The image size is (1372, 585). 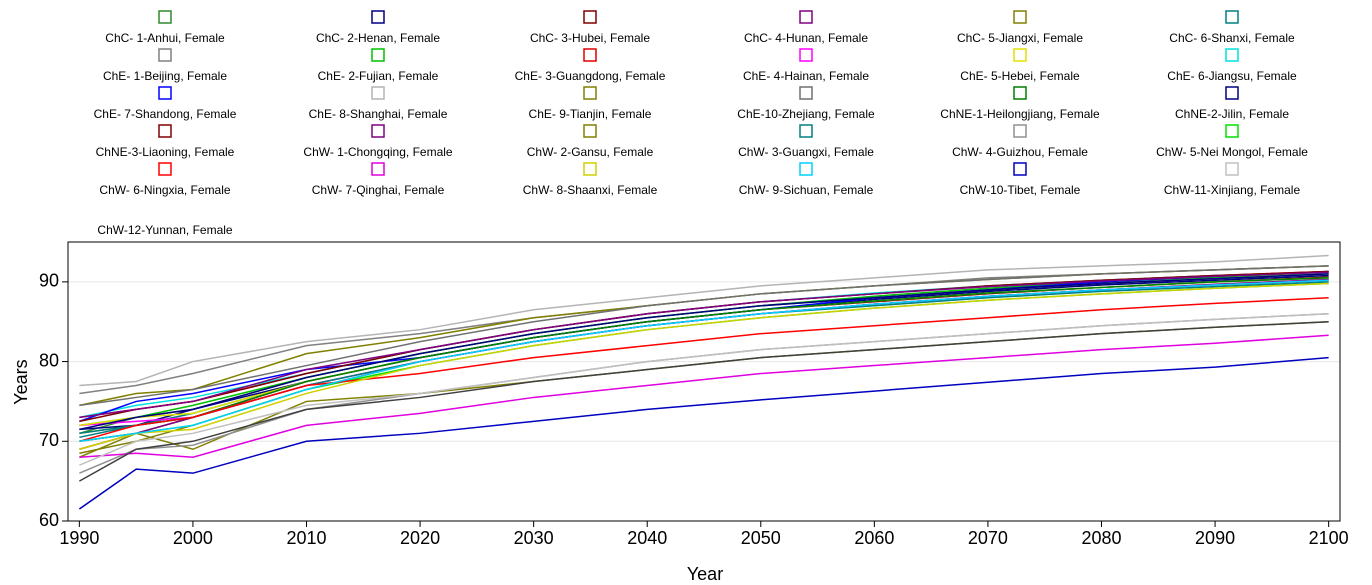 I want to click on x-axis-label: Year, so click(x=705, y=574).